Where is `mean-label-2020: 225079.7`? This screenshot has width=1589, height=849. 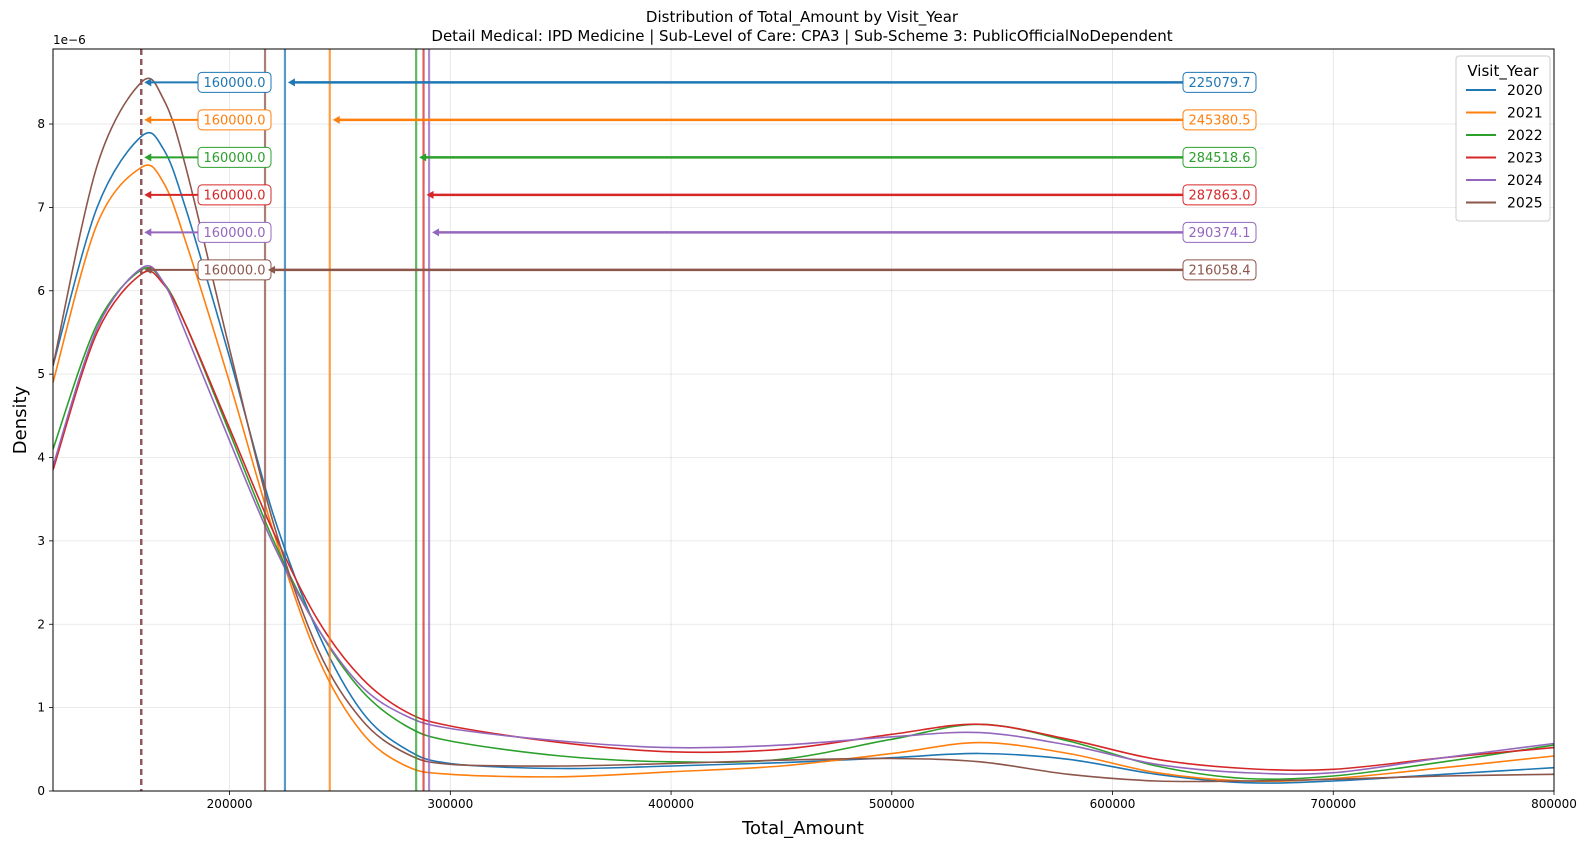 mean-label-2020: 225079.7 is located at coordinates (1219, 83).